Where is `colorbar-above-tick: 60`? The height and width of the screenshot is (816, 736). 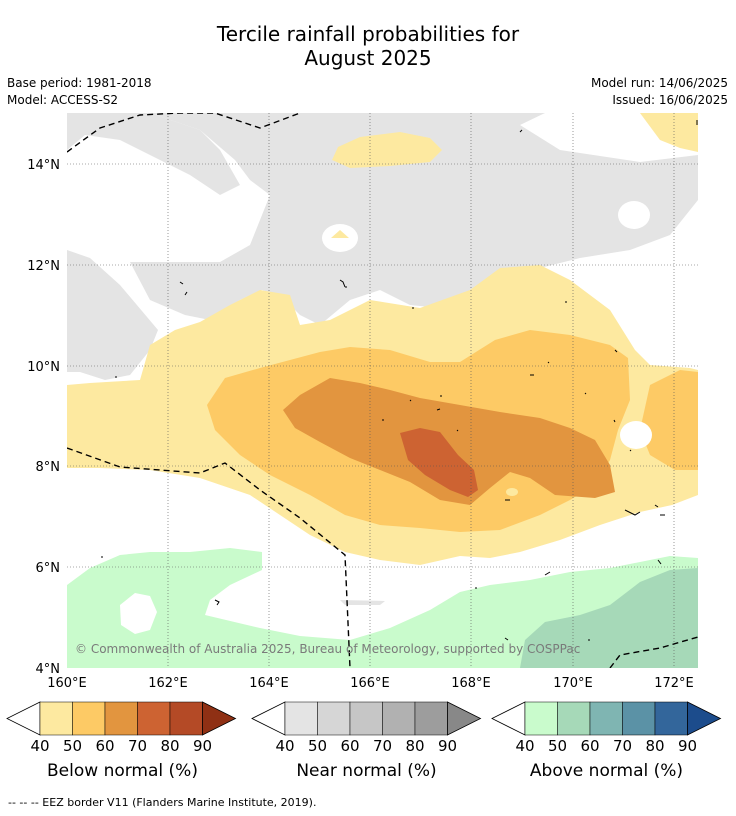 colorbar-above-tick: 60 is located at coordinates (589, 746).